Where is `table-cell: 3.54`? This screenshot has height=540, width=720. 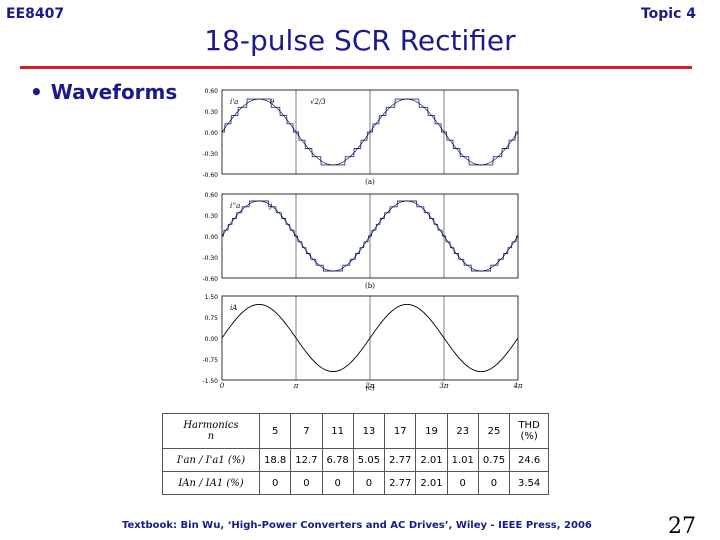
table-cell: 3.54 is located at coordinates (529, 483).